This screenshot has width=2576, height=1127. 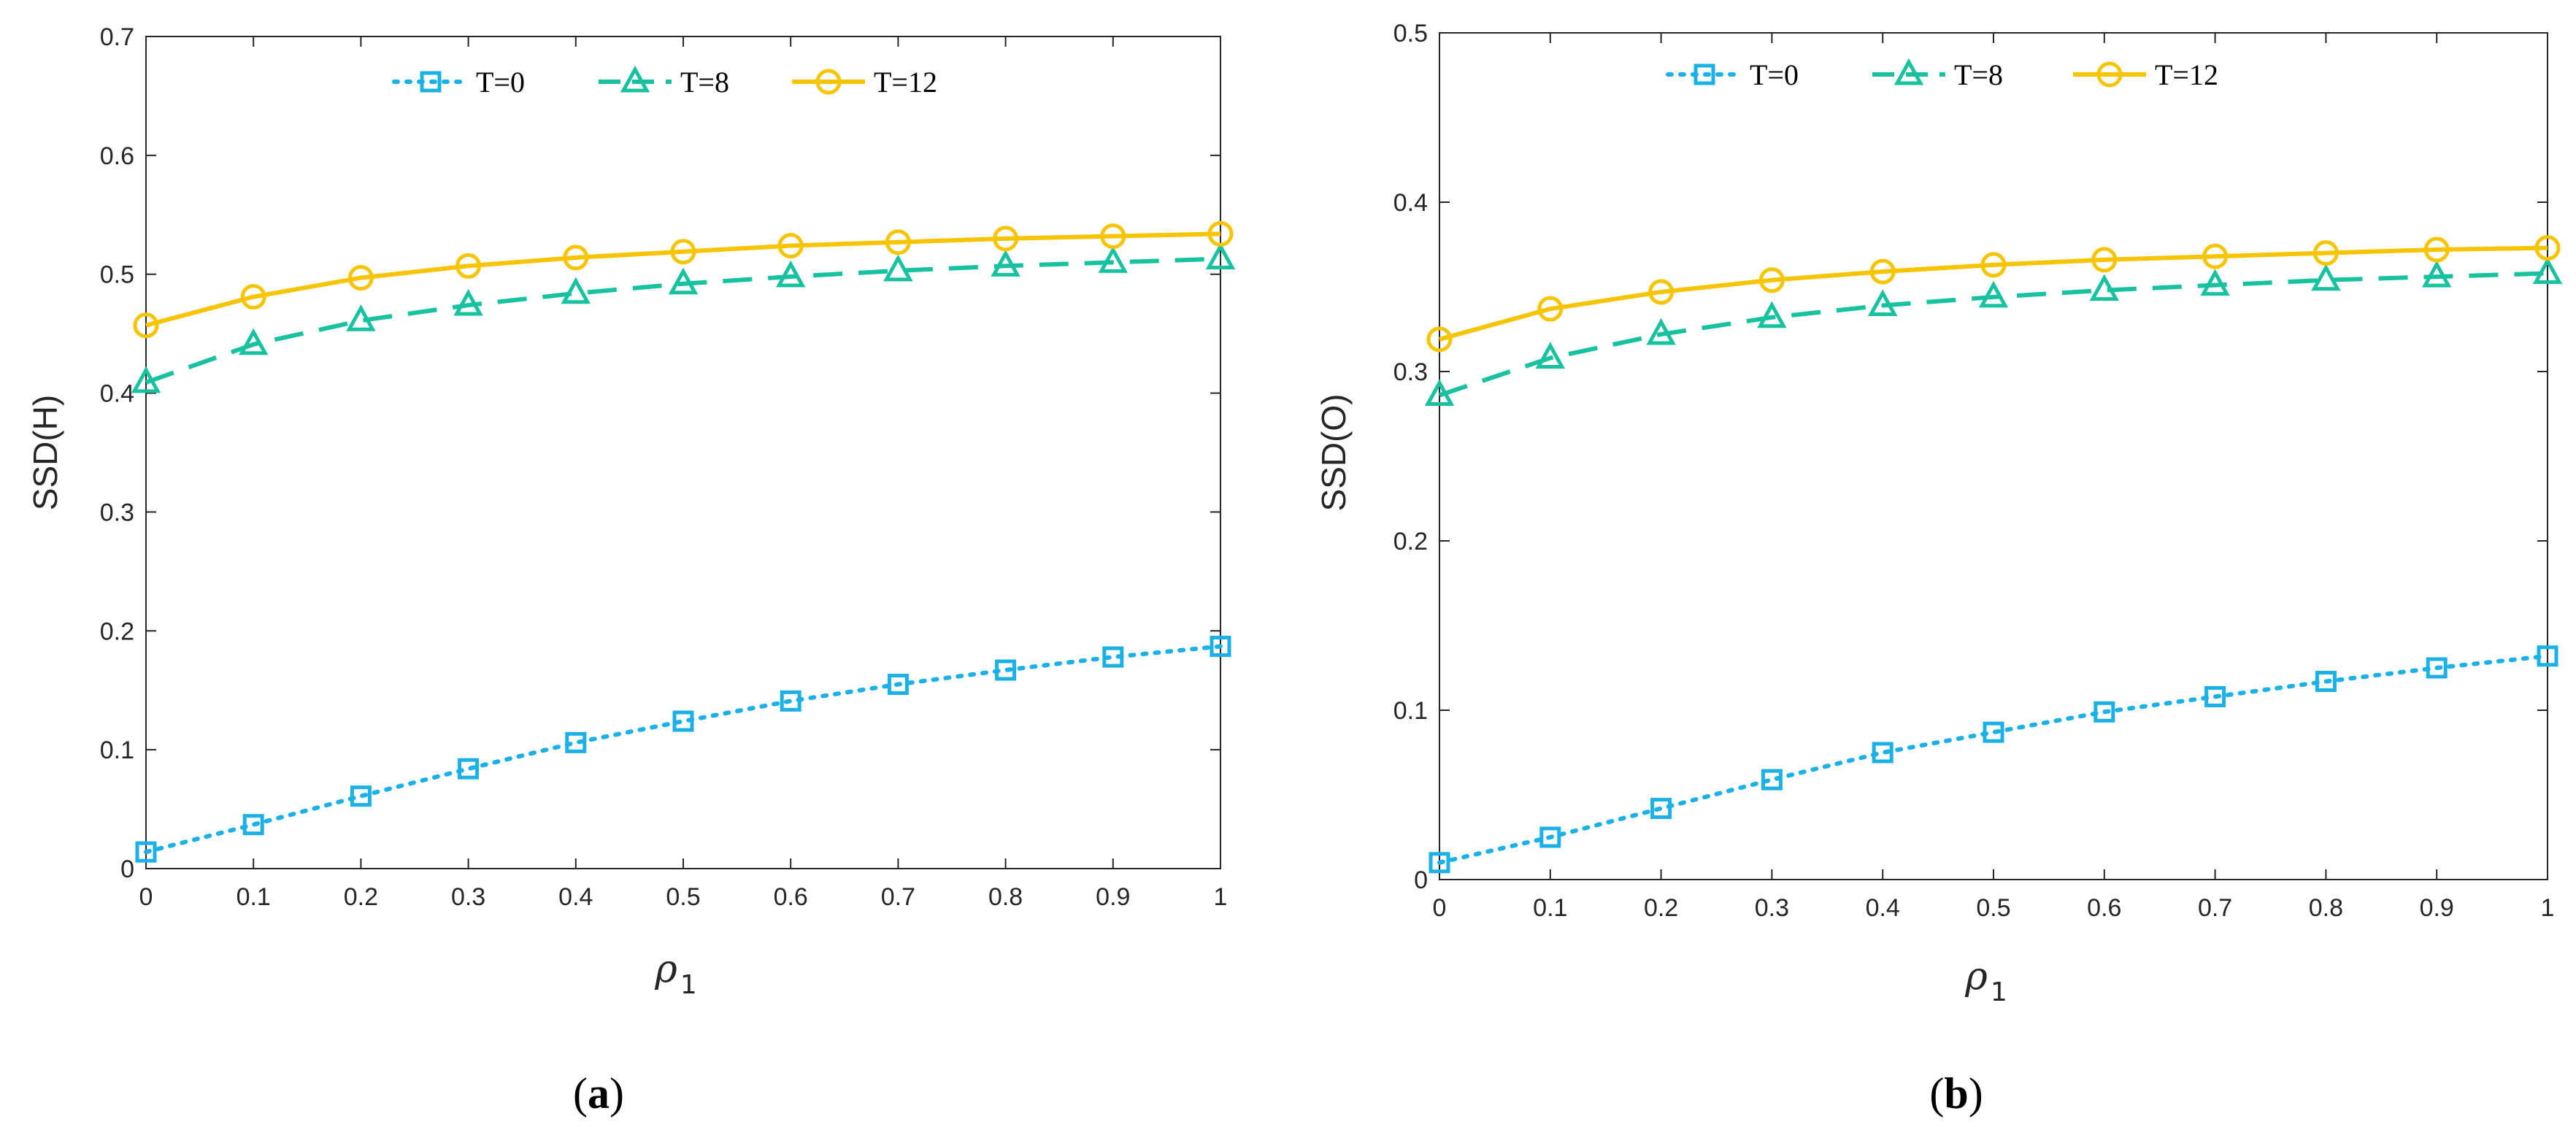 What do you see at coordinates (45, 452) in the screenshot?
I see `y-axis-label: SSD(H)` at bounding box center [45, 452].